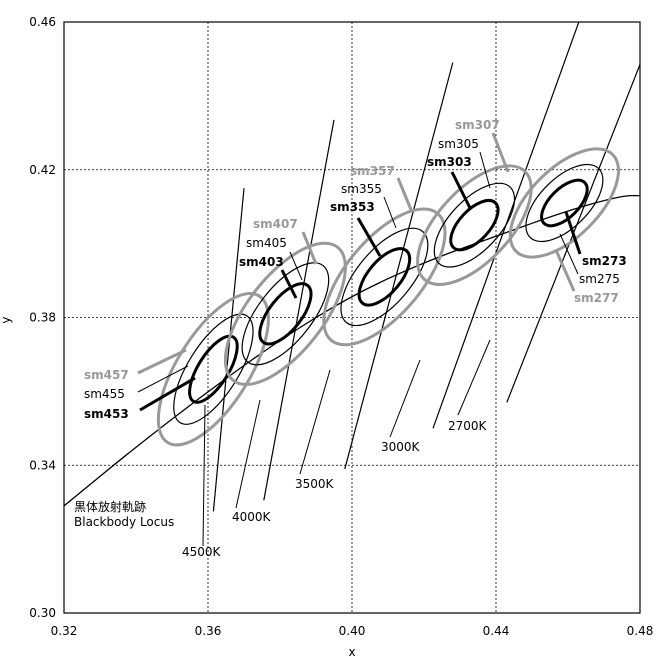 This screenshot has width=661, height=662. Describe the element at coordinates (352, 207) in the screenshot. I see `ellipse-label-sm353: sm353` at that location.